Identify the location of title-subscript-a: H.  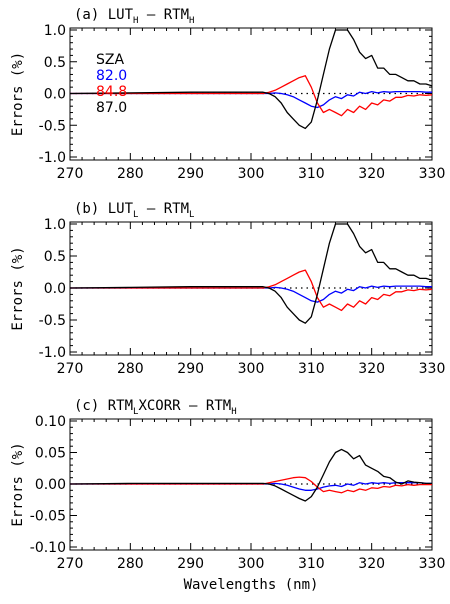
(135, 21).